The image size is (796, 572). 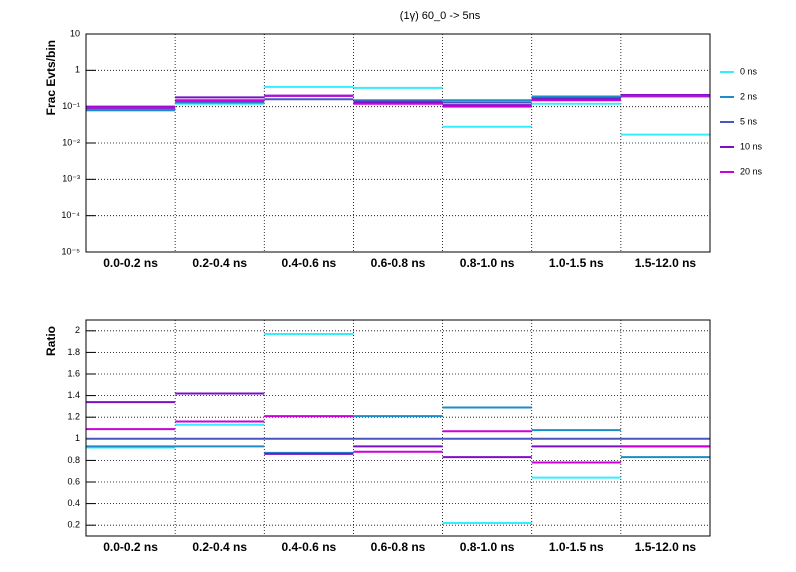 What do you see at coordinates (73, 417) in the screenshot?
I see `y-tick-label: 1.2` at bounding box center [73, 417].